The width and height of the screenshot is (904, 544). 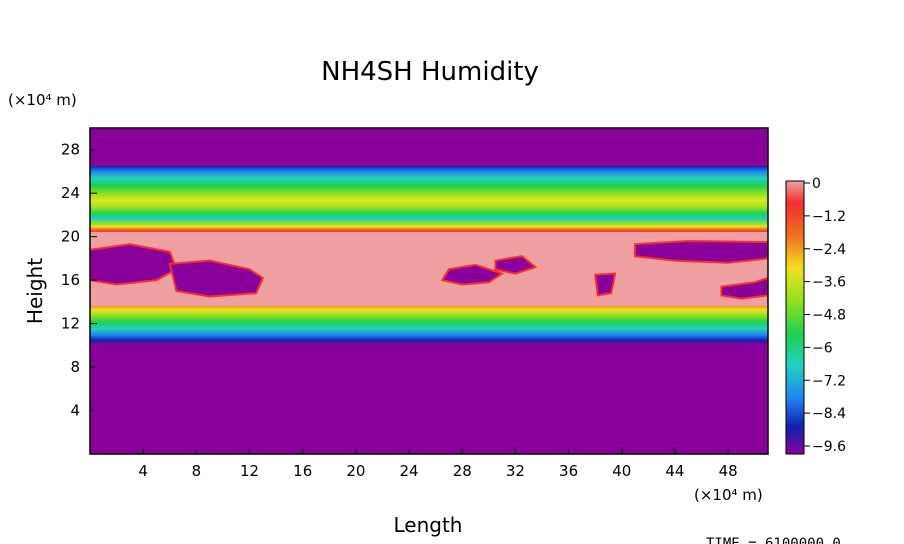 I want to click on y-tick-label: 12, so click(x=70, y=324).